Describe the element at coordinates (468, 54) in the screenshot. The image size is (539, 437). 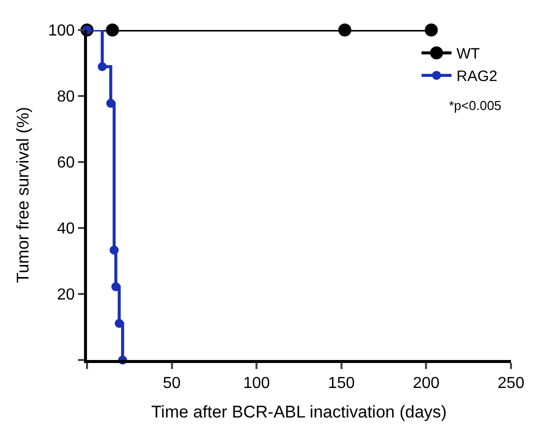
I see `legend-label: WT` at that location.